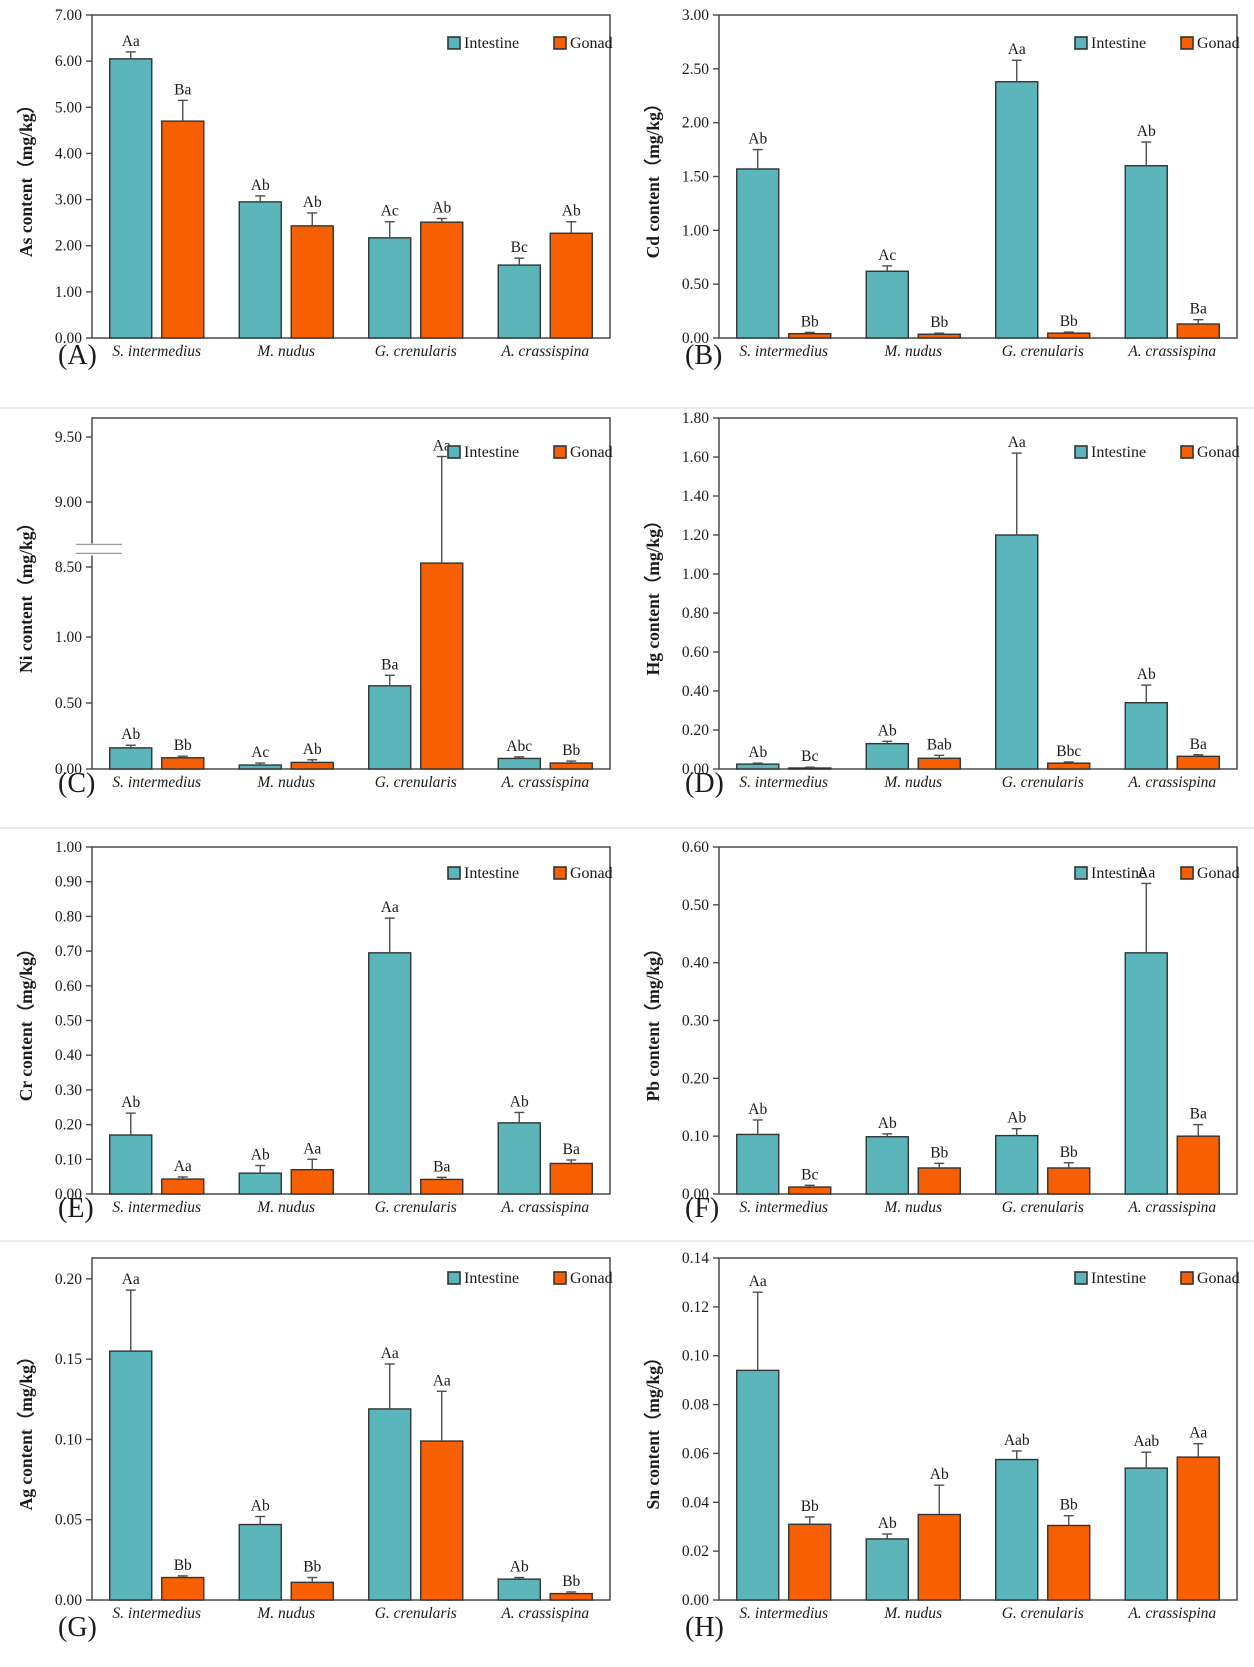 The width and height of the screenshot is (1254, 1667). Describe the element at coordinates (653, 177) in the screenshot. I see `y-axis-label: Cd content（mg/kg）` at that location.